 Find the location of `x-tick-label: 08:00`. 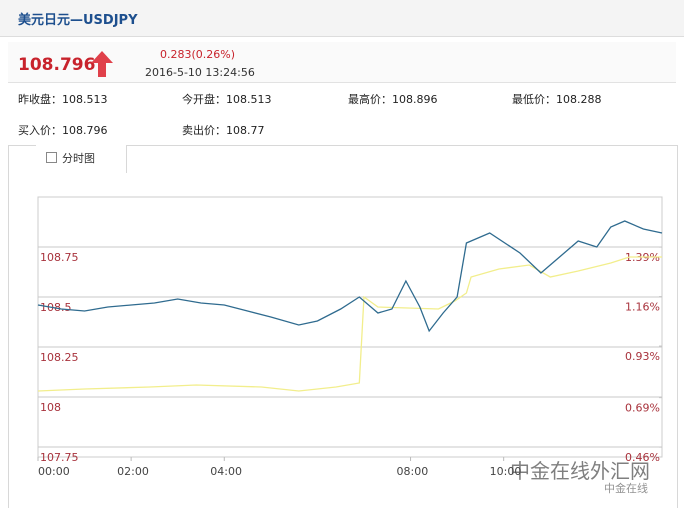

x-tick-label: 08:00 is located at coordinates (413, 471).